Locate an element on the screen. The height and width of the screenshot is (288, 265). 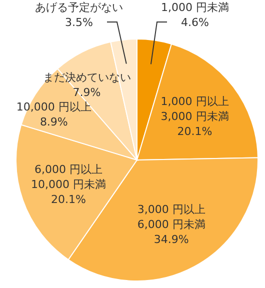
slice-label: 1,000 円以上 3,000 円未満 is located at coordinates (194, 109).